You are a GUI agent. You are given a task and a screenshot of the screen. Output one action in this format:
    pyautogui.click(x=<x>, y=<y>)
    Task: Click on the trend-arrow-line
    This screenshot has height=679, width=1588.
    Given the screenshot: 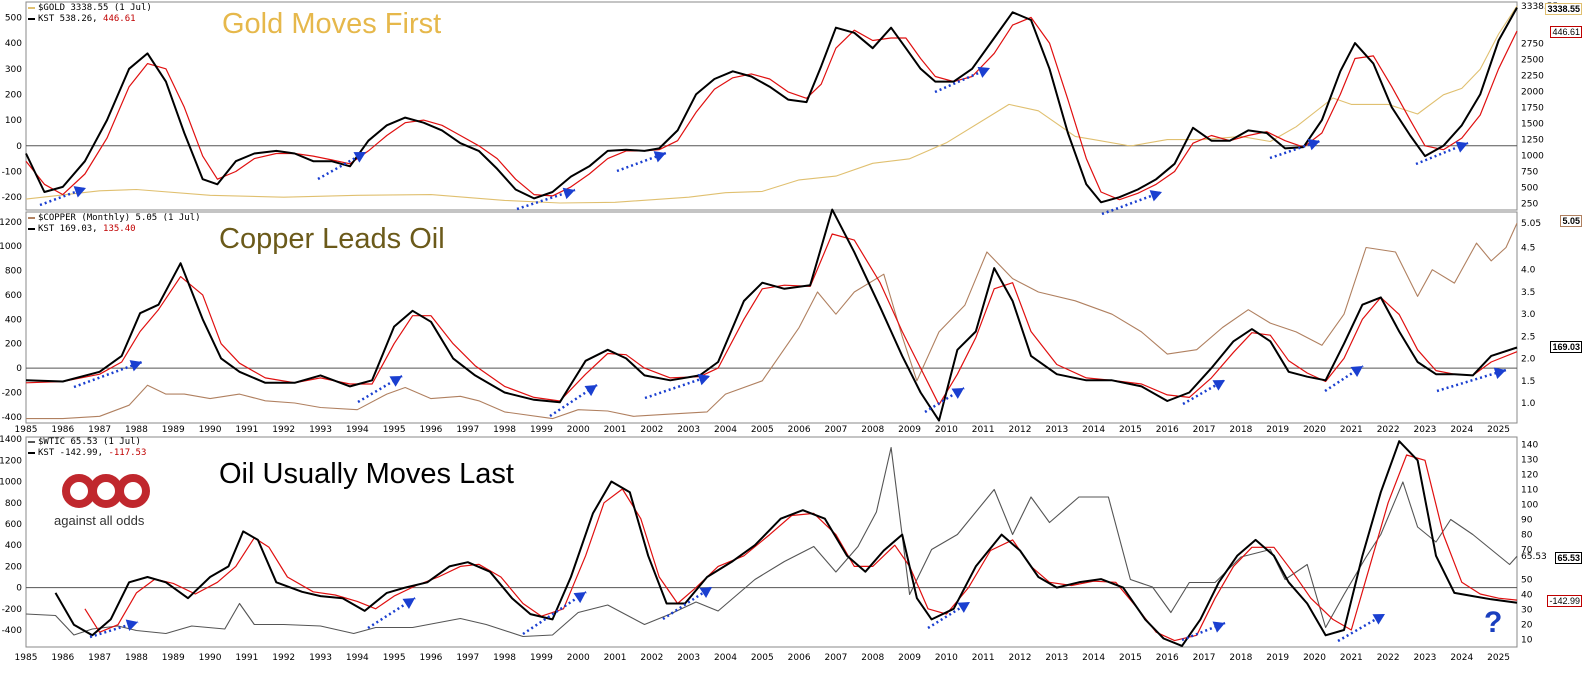 What is the action you would take?
    pyautogui.click(x=1132, y=203)
    